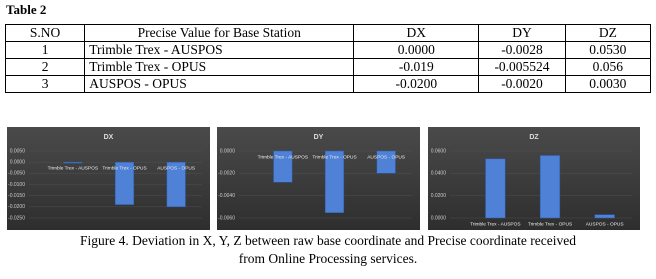 The image size is (656, 279). Describe the element at coordinates (439, 151) in the screenshot. I see `y-tick-label: 0.0600` at that location.